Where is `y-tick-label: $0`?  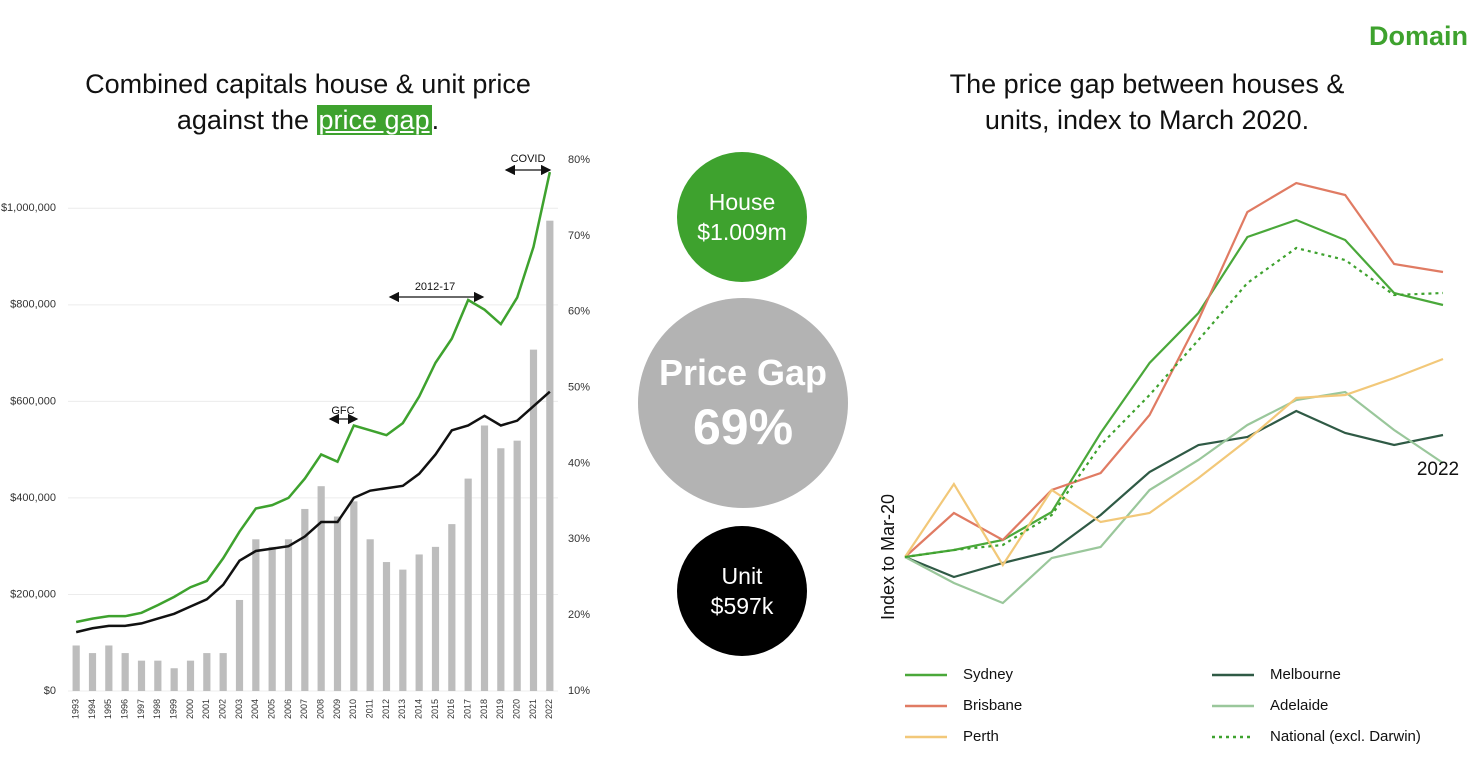
y-tick-label: $0 is located at coordinates (50, 691).